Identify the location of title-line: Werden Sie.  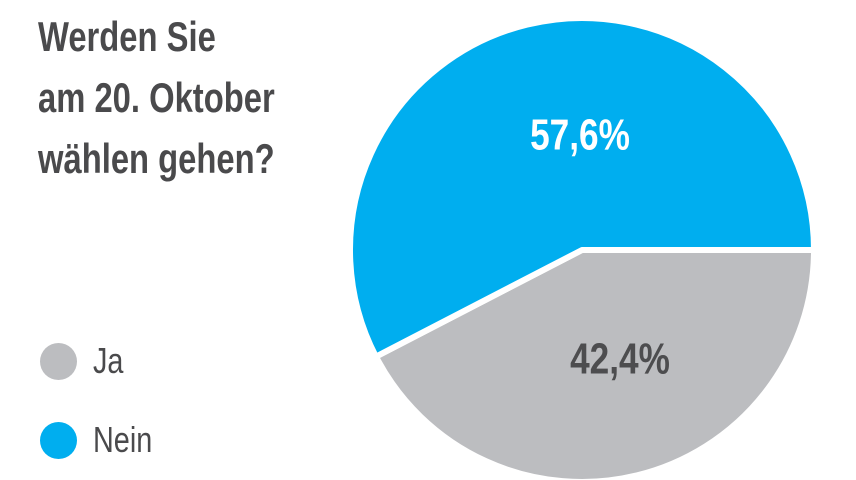
(127, 36).